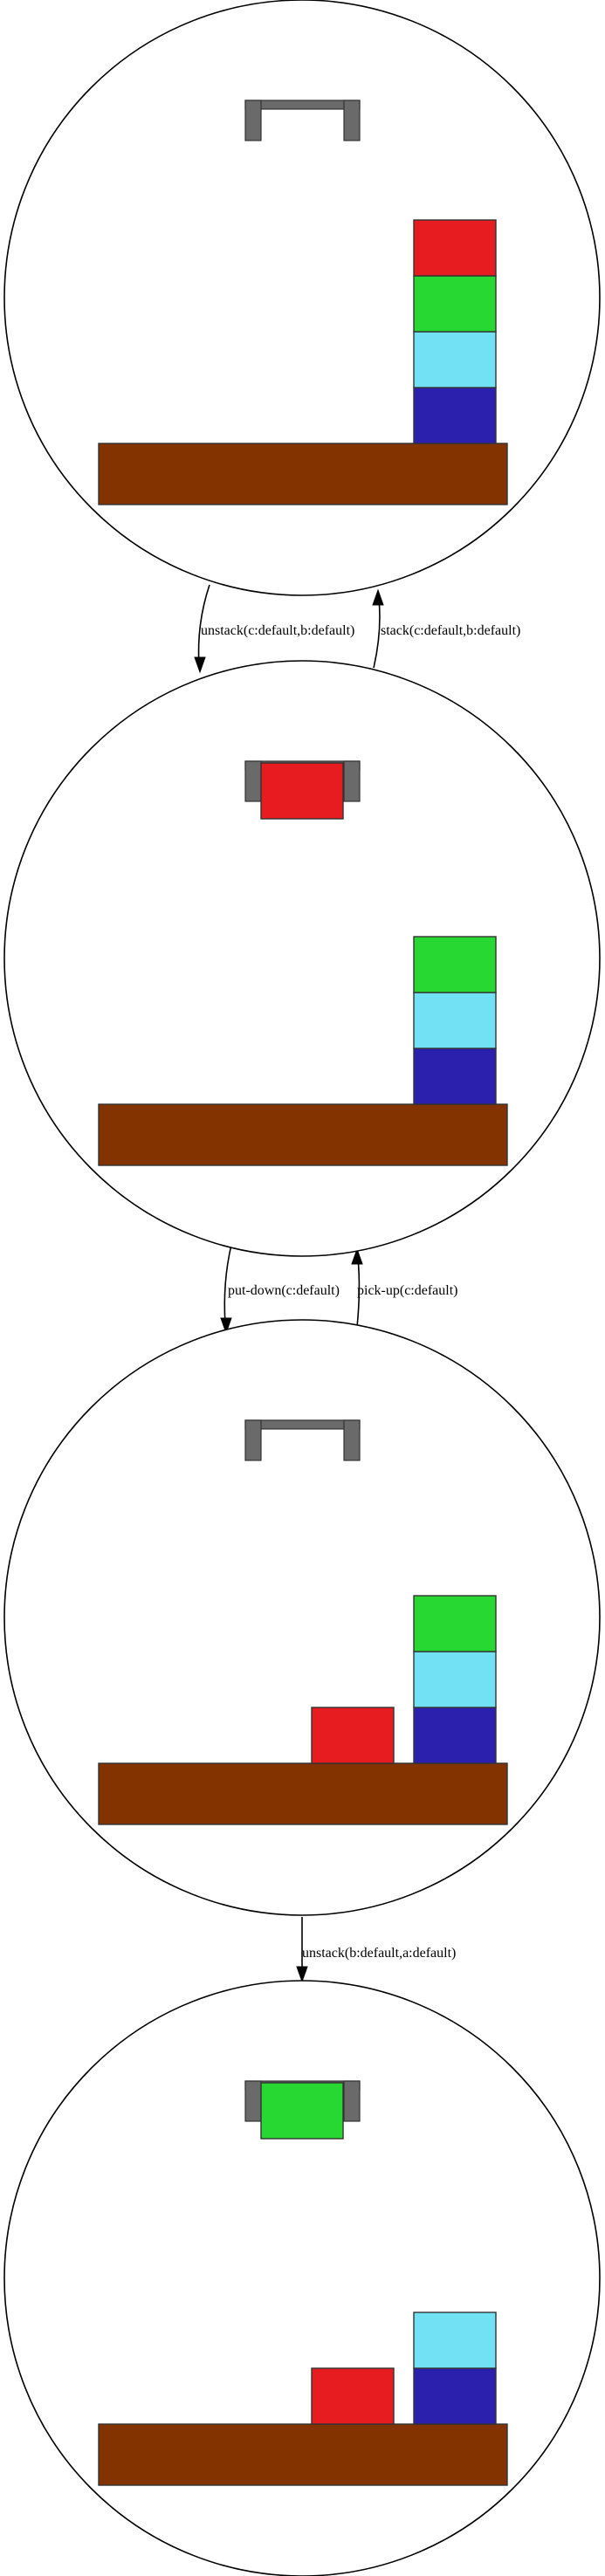 The image size is (605, 2576). What do you see at coordinates (450, 631) in the screenshot?
I see `edge-label: stack(c:default,b:default)` at bounding box center [450, 631].